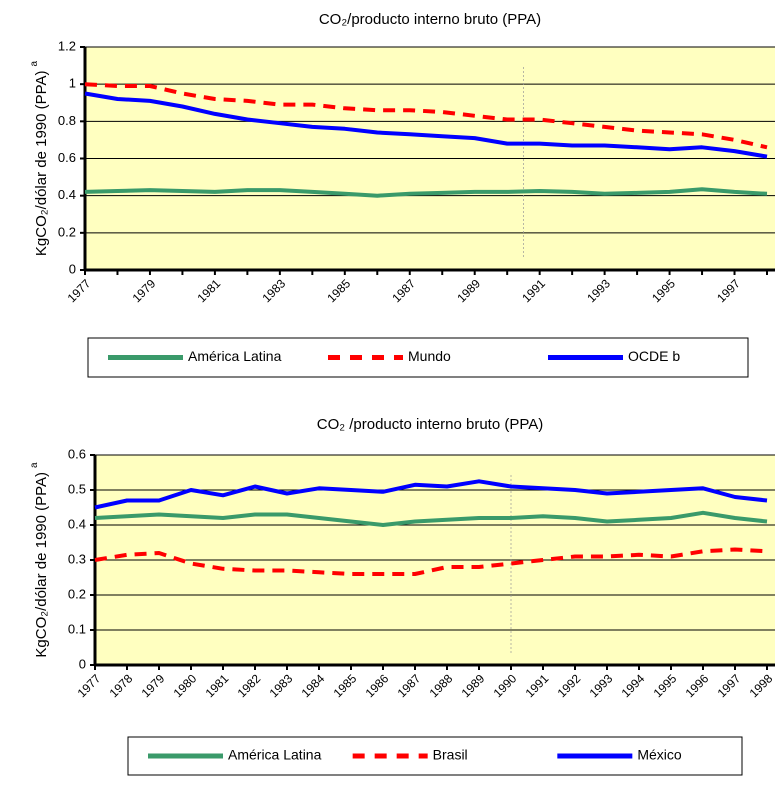  I want to click on legend-label: OCDE b, so click(654, 356).